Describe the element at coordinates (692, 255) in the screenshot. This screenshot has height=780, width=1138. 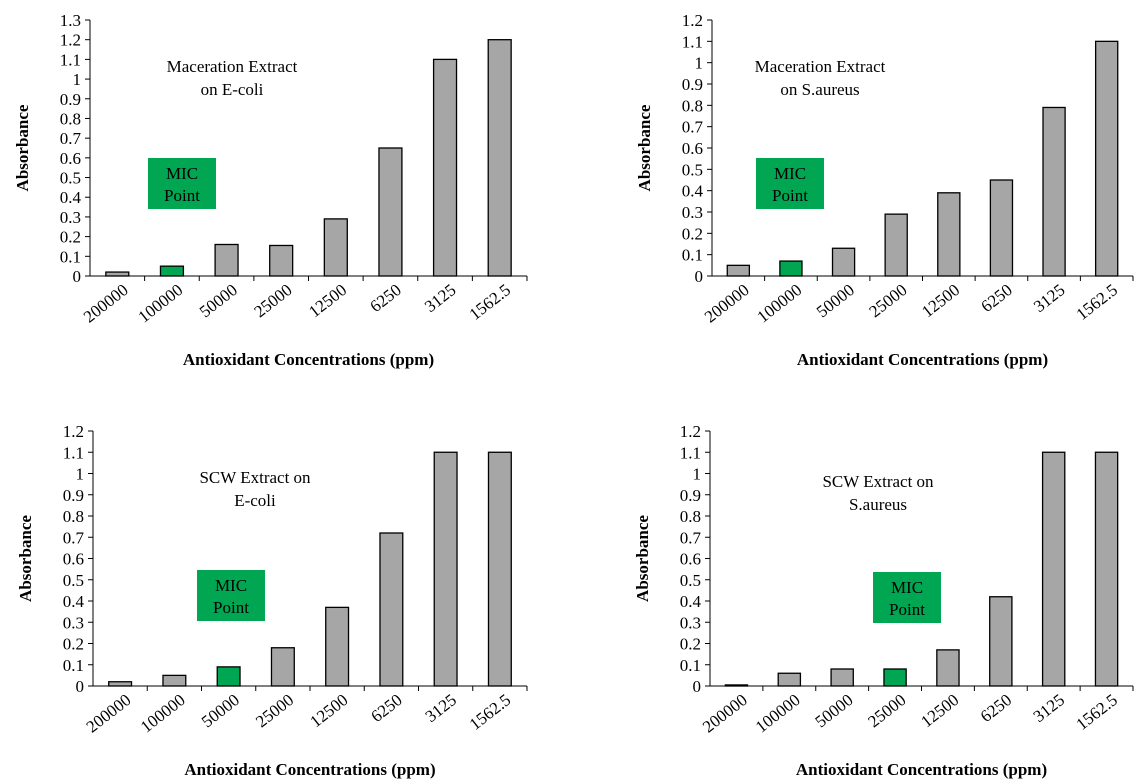
I see `y-tick-label: 0.1` at that location.